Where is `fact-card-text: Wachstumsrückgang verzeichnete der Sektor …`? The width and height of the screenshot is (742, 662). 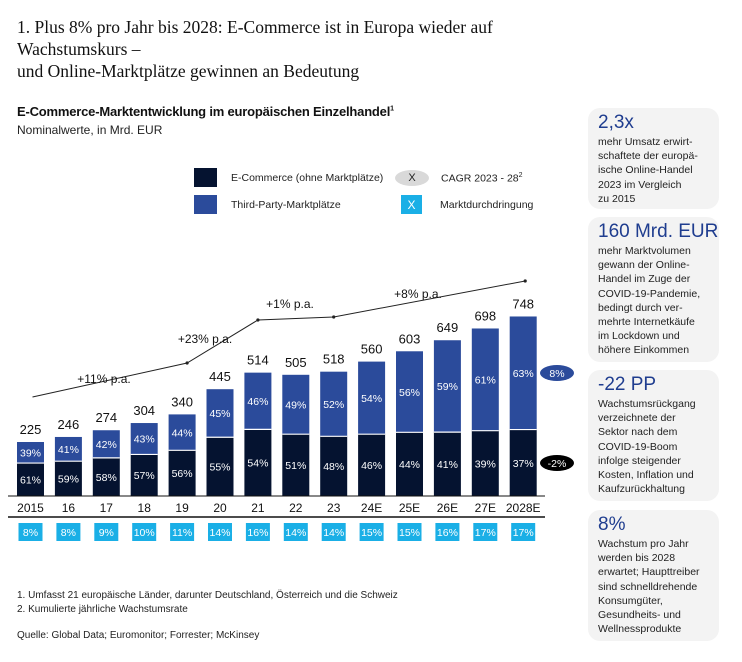
fact-card-text: Wachstumsrückgang verzeichnete der Sektor … is located at coordinates (658, 446).